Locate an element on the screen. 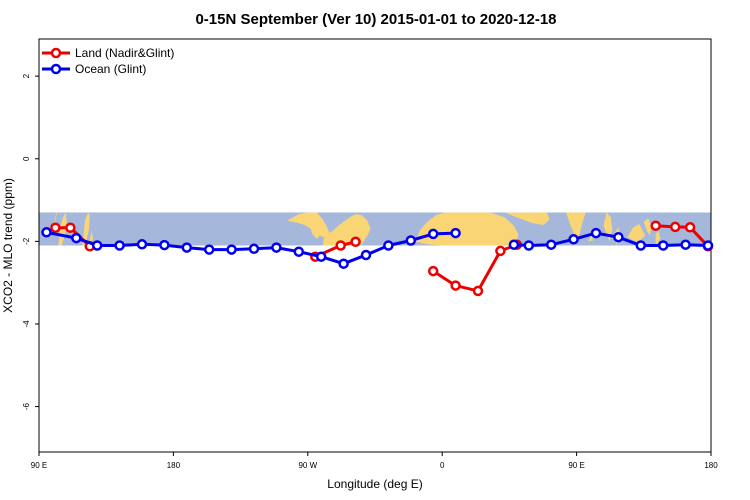 The width and height of the screenshot is (750, 500). y-axis-label: XCO2 - MLO trend (ppm) is located at coordinates (8, 245).